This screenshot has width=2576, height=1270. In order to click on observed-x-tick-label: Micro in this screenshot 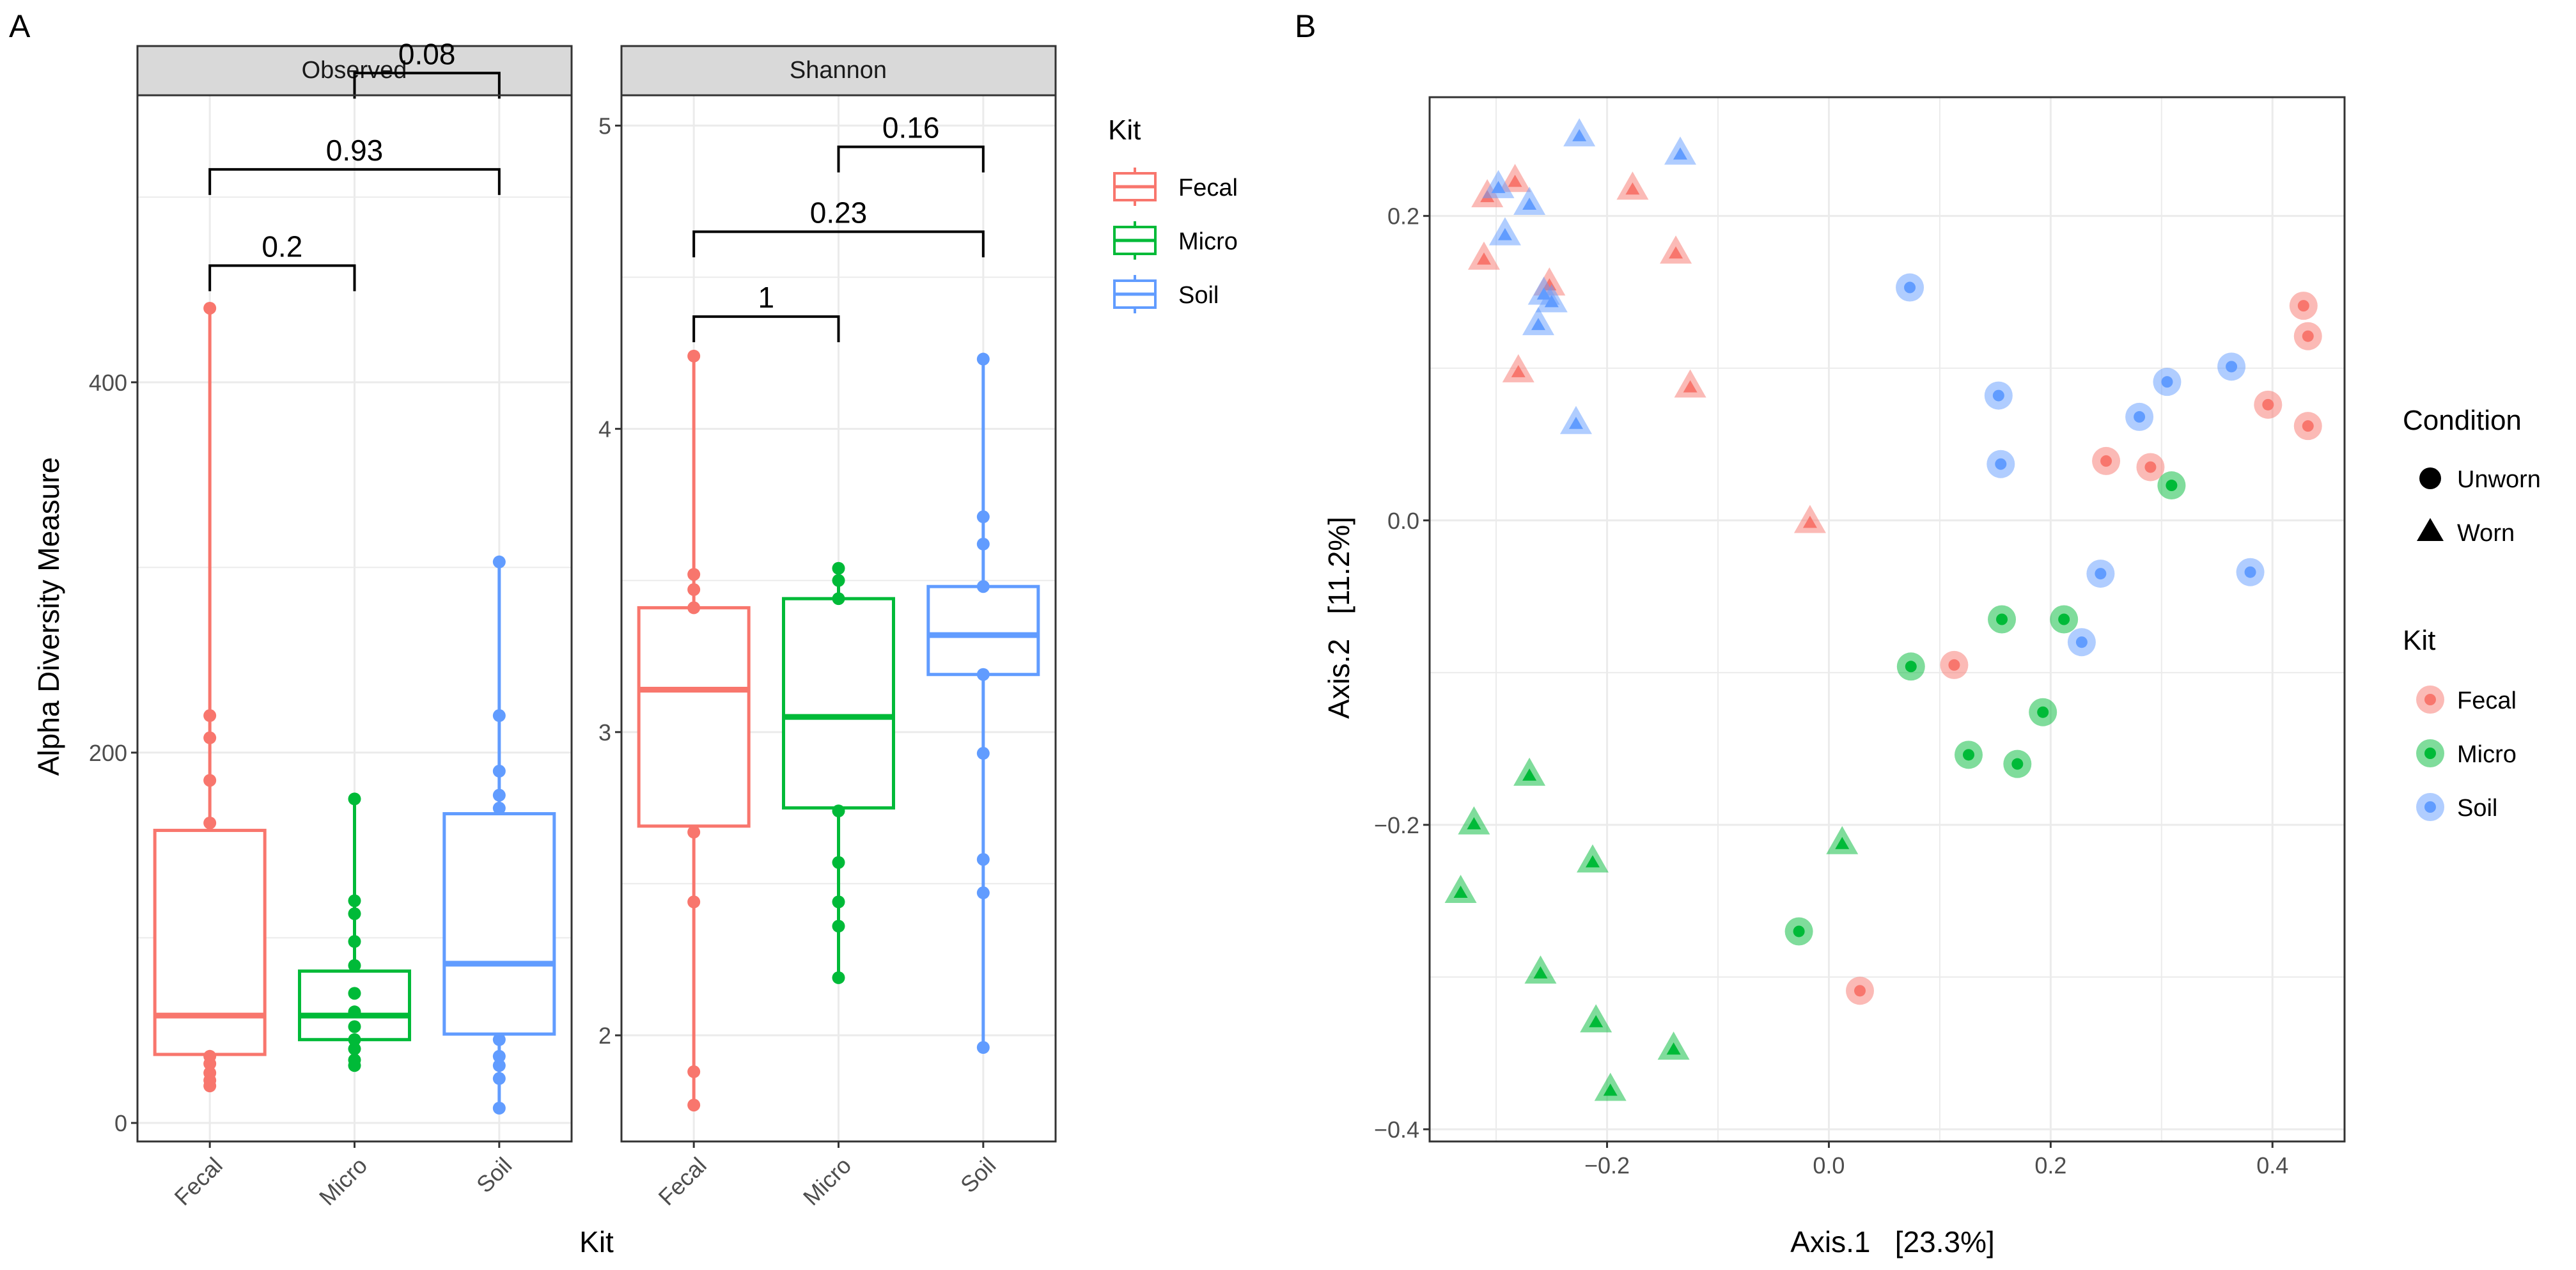, I will do `click(343, 1181)`.